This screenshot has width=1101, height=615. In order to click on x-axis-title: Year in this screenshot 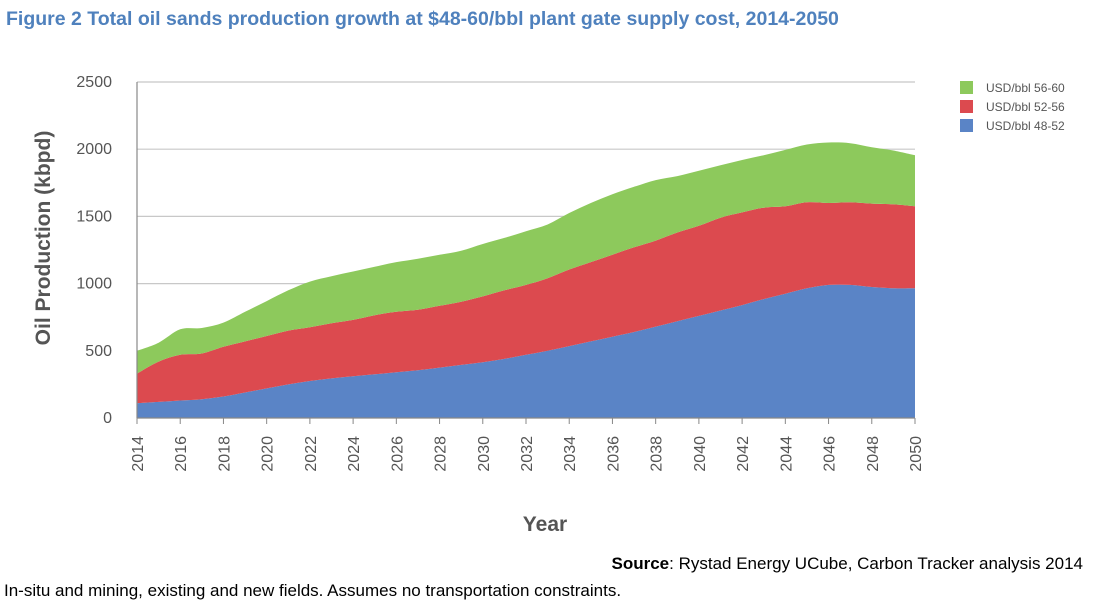, I will do `click(545, 524)`.